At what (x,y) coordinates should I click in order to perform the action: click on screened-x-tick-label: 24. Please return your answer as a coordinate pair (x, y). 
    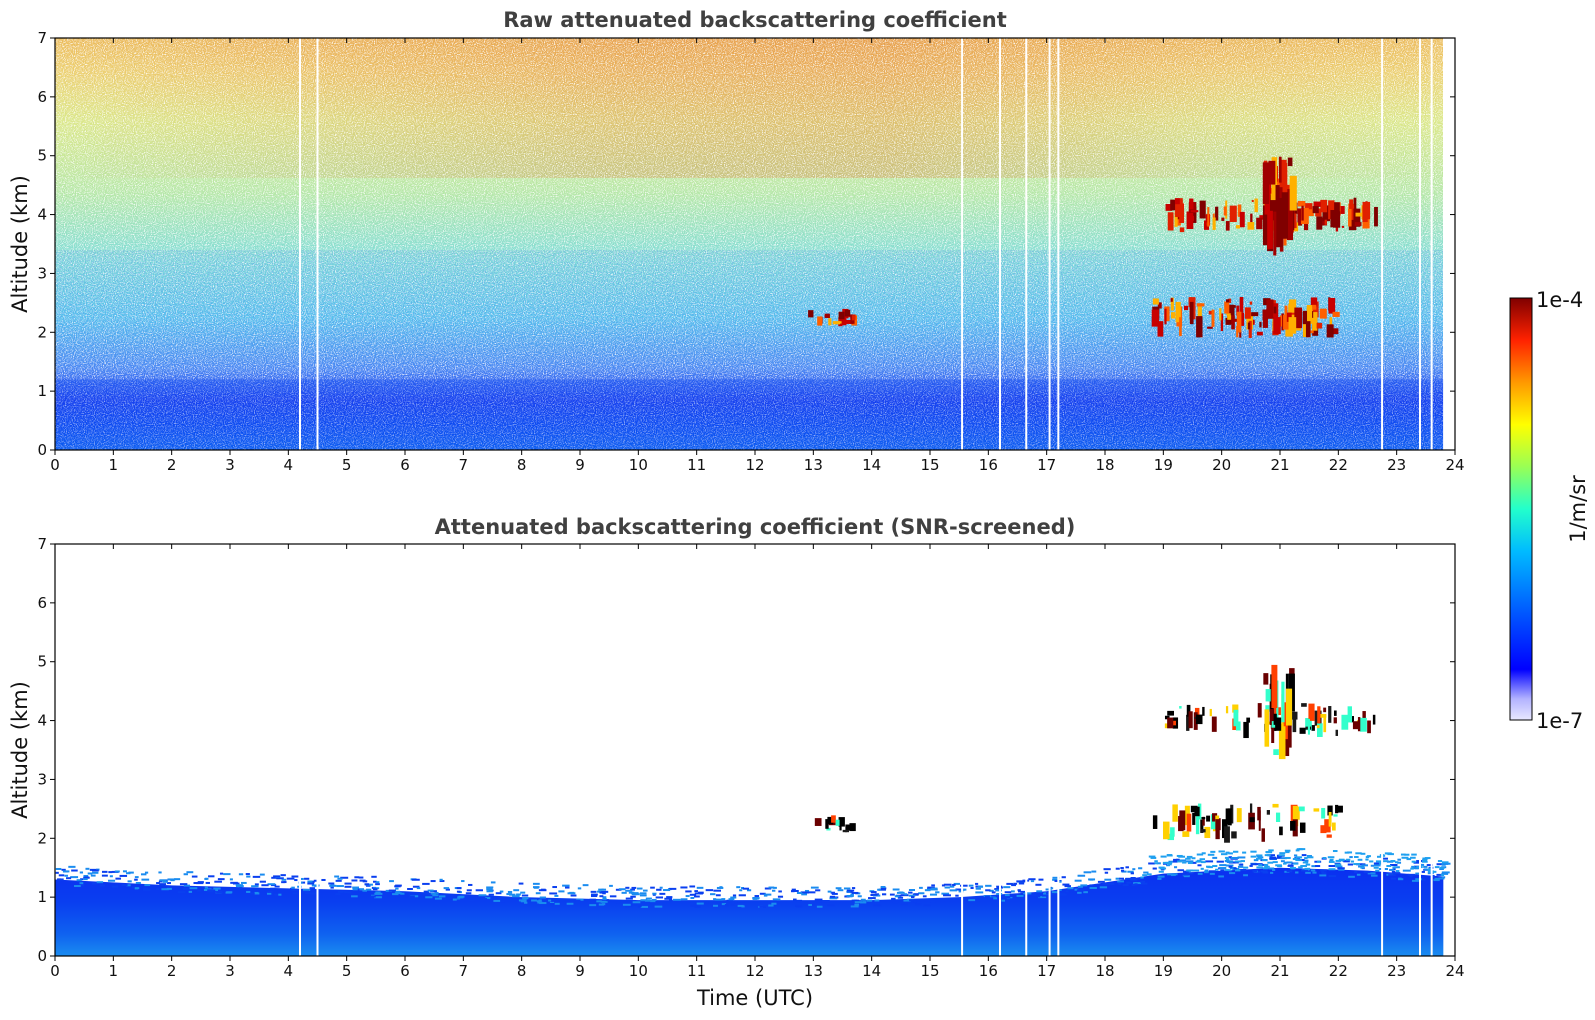
    Looking at the image, I should click on (1454, 971).